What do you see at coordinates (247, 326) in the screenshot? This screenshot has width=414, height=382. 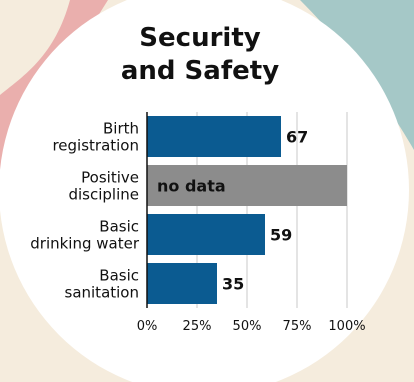 I see `x-tick-label: 50%` at bounding box center [247, 326].